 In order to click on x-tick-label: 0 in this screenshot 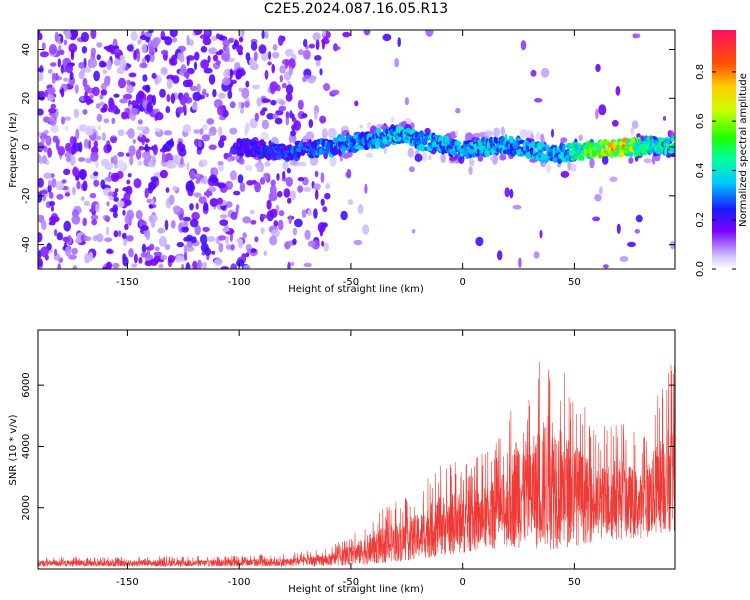, I will do `click(462, 582)`.